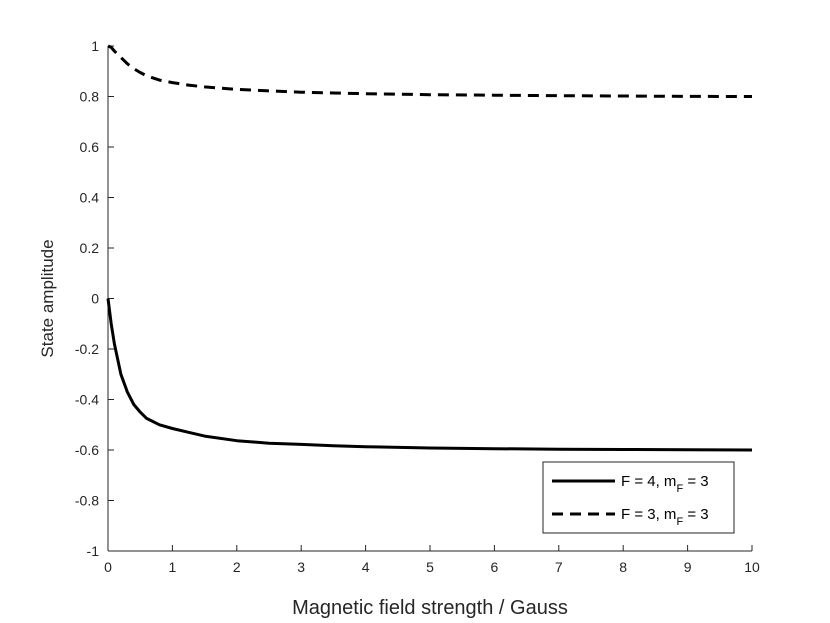 The image size is (830, 623). What do you see at coordinates (93, 551) in the screenshot?
I see `y-tick-label: -1` at bounding box center [93, 551].